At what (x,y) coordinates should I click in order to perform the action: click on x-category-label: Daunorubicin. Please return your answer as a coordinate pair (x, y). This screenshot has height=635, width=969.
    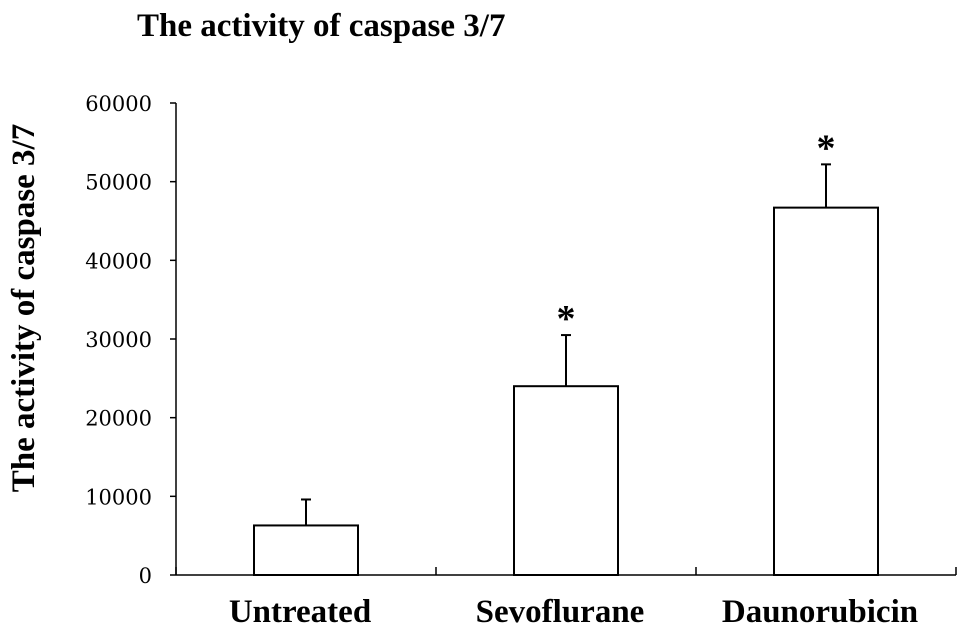
    Looking at the image, I should click on (820, 612).